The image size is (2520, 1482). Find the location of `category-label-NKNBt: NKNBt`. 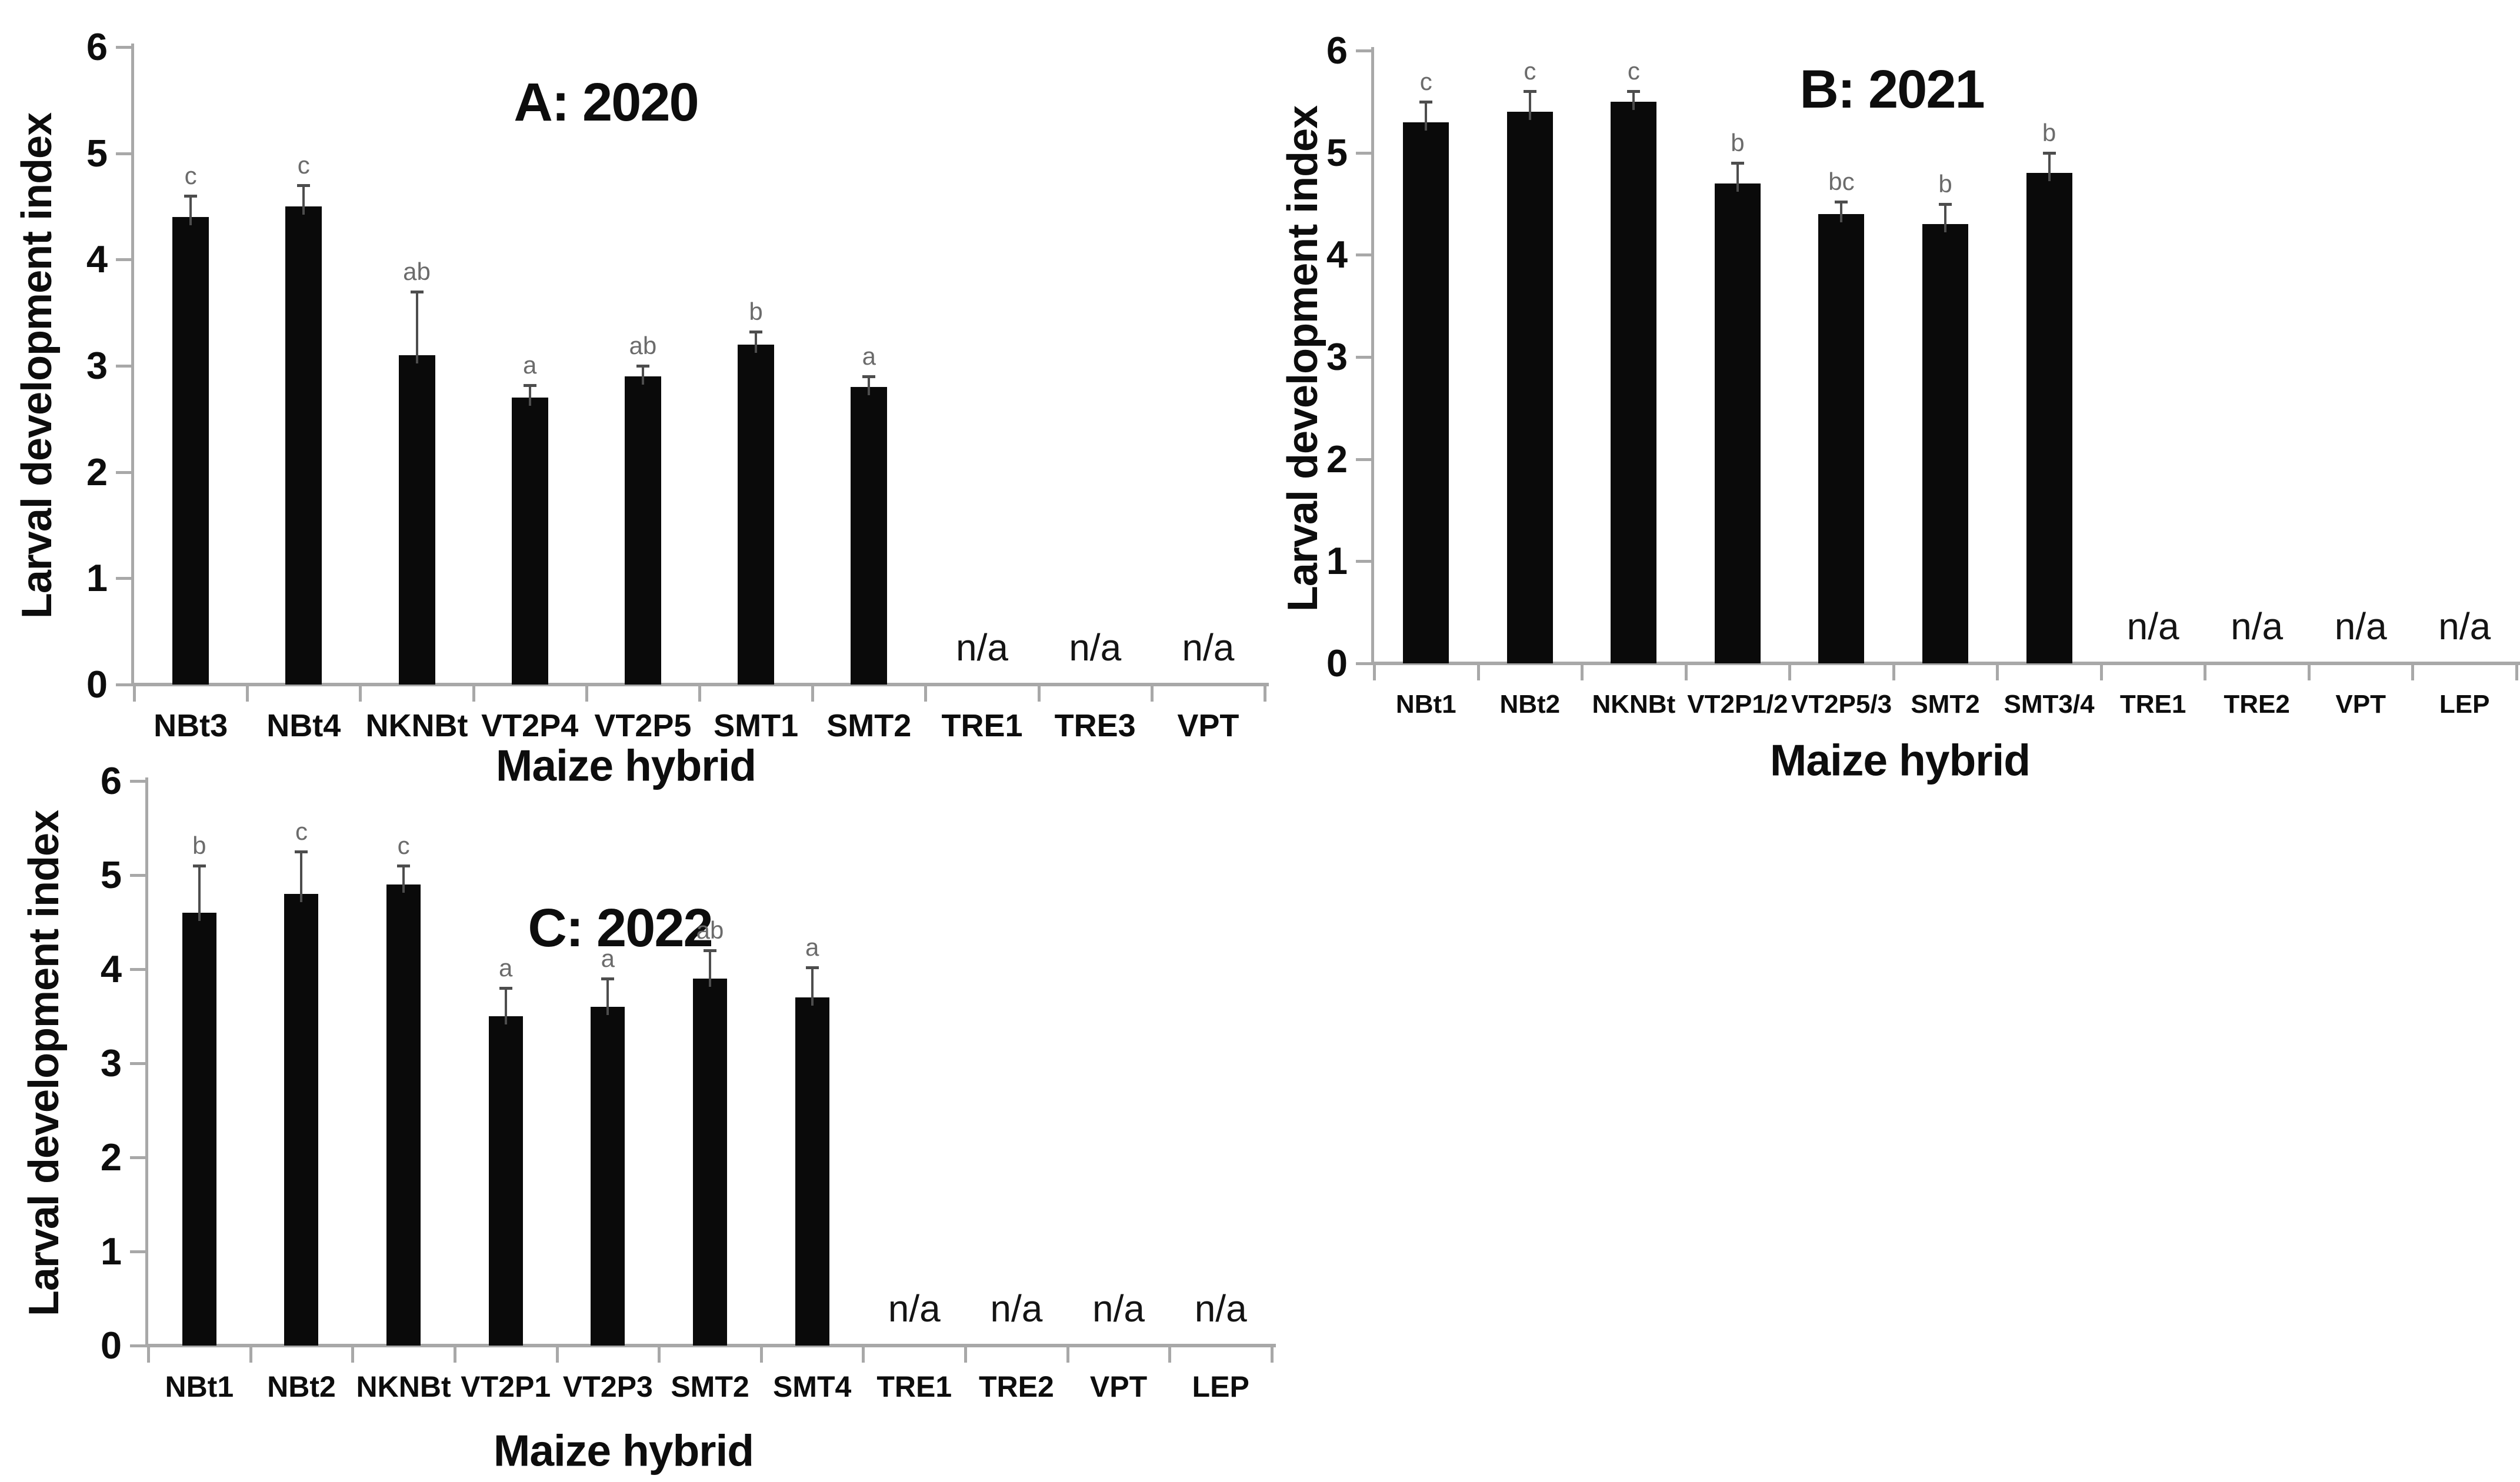

category-label-NKNBt: NKNBt is located at coordinates (416, 725).